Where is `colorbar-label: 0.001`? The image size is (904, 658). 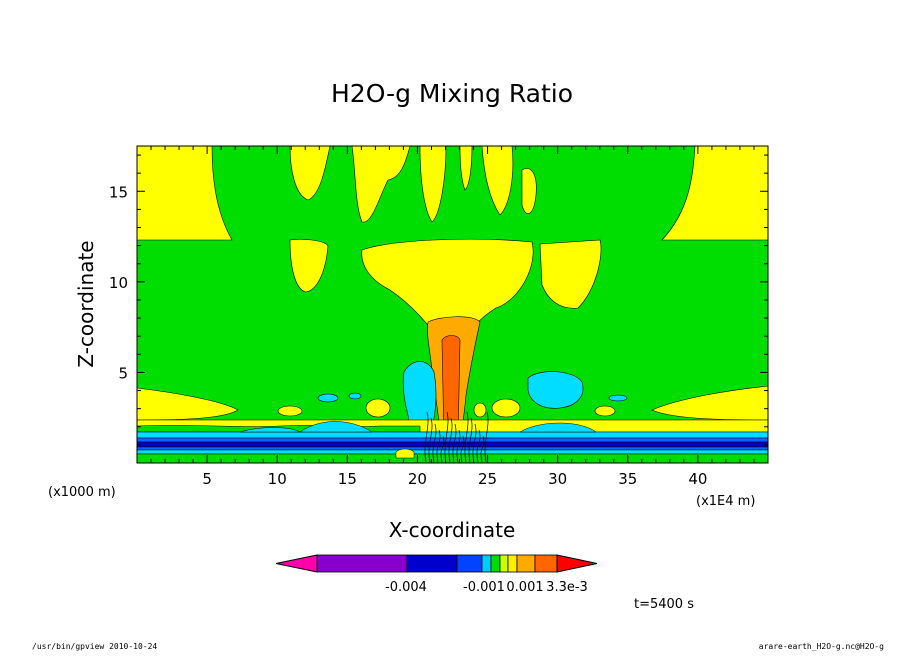 colorbar-label: 0.001 is located at coordinates (524, 587).